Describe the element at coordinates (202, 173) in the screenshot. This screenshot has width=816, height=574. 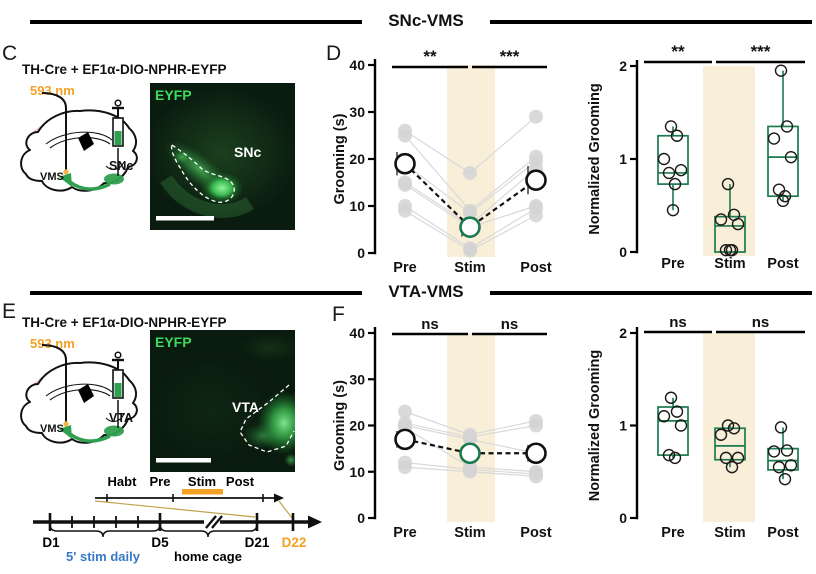
I see `snc-region-outline` at that location.